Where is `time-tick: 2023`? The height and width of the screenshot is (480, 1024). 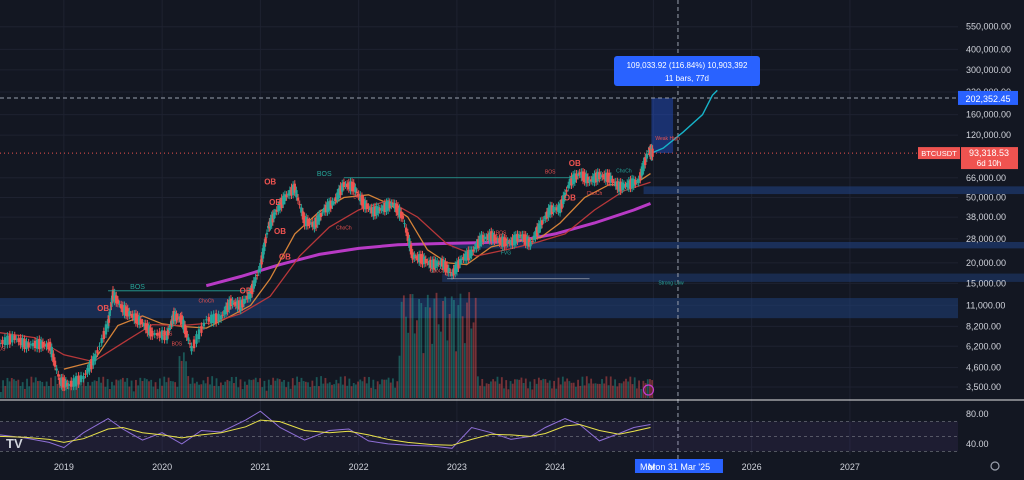 time-tick: 2023 is located at coordinates (457, 467).